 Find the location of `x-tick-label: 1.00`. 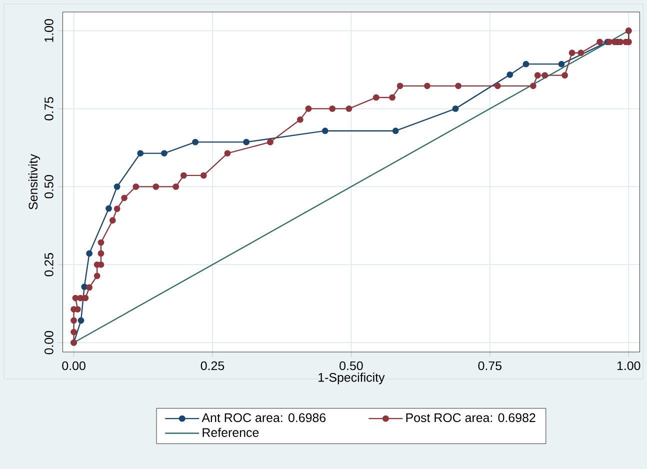

x-tick-label: 1.00 is located at coordinates (628, 365).